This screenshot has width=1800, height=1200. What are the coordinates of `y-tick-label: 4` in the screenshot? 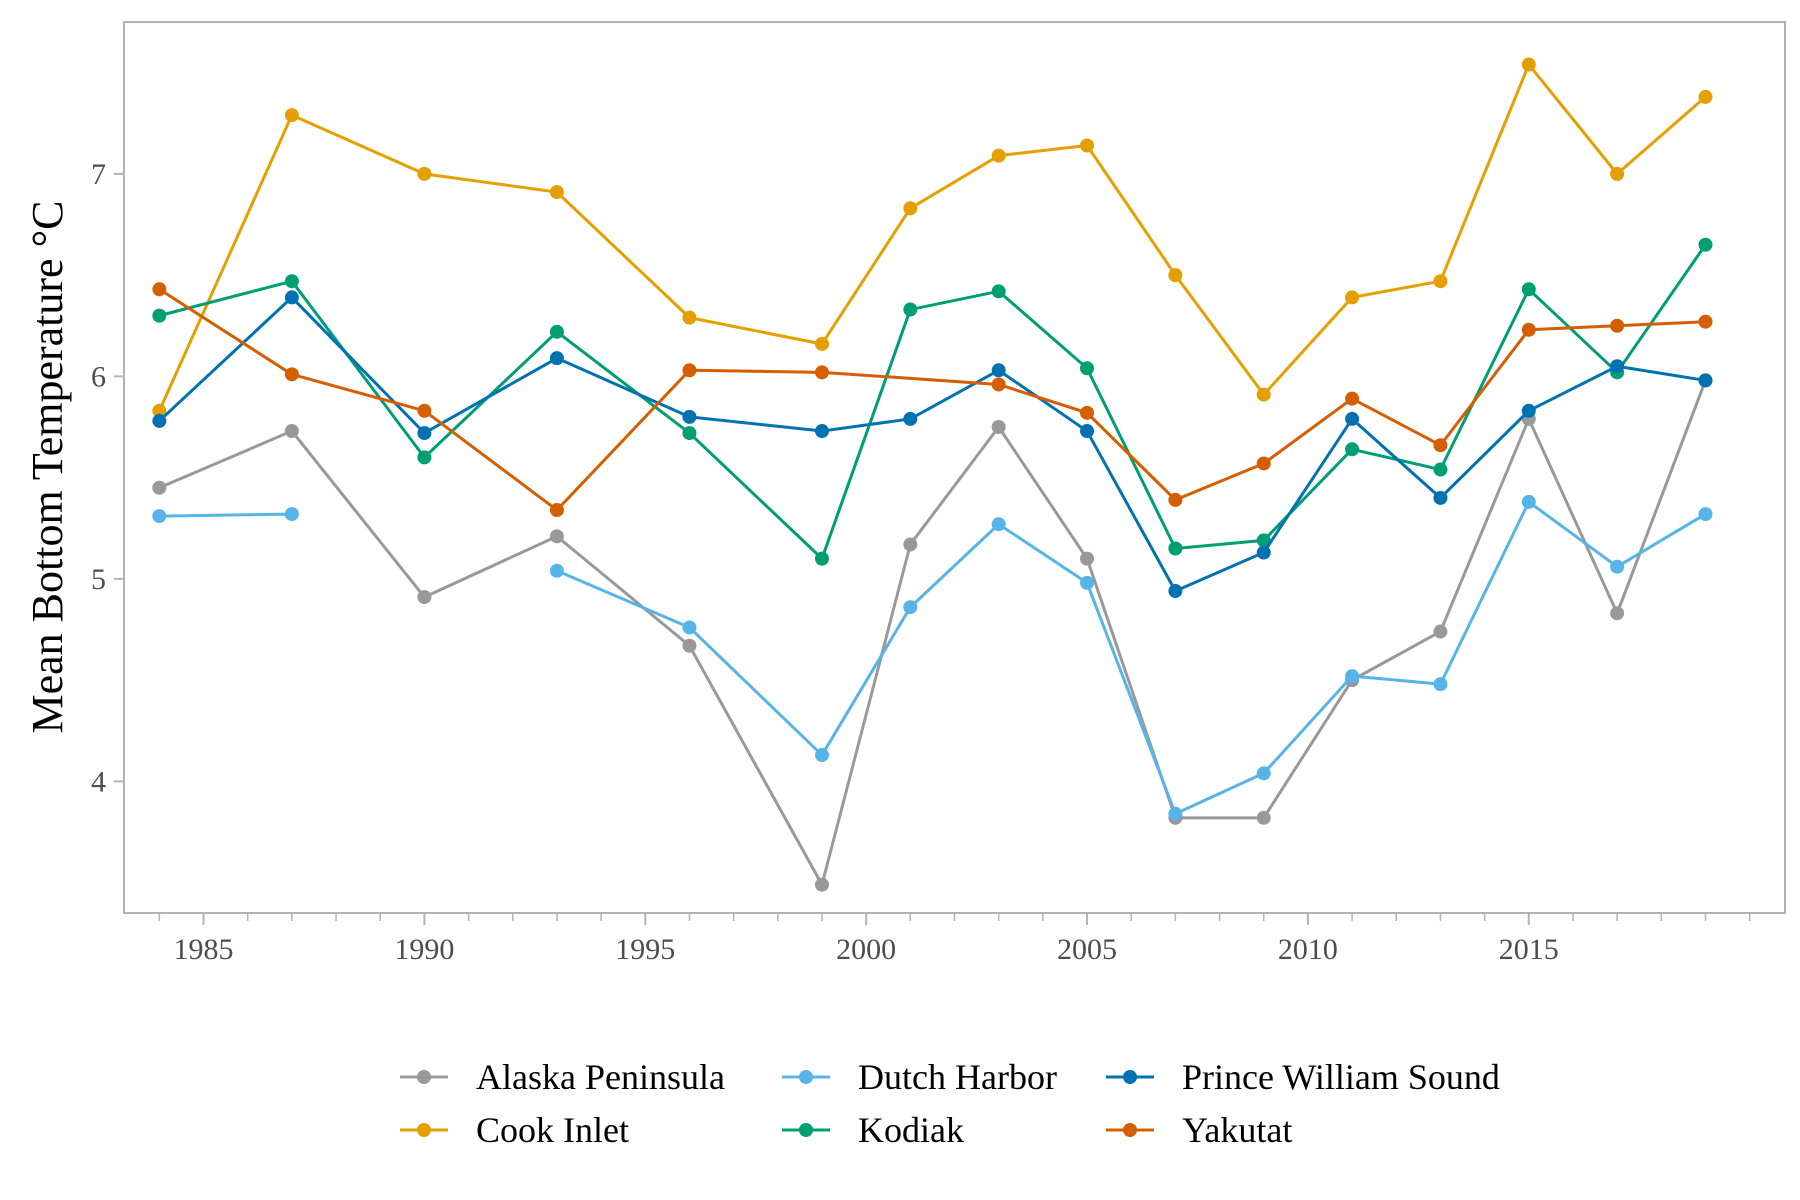 It's located at (98, 781).